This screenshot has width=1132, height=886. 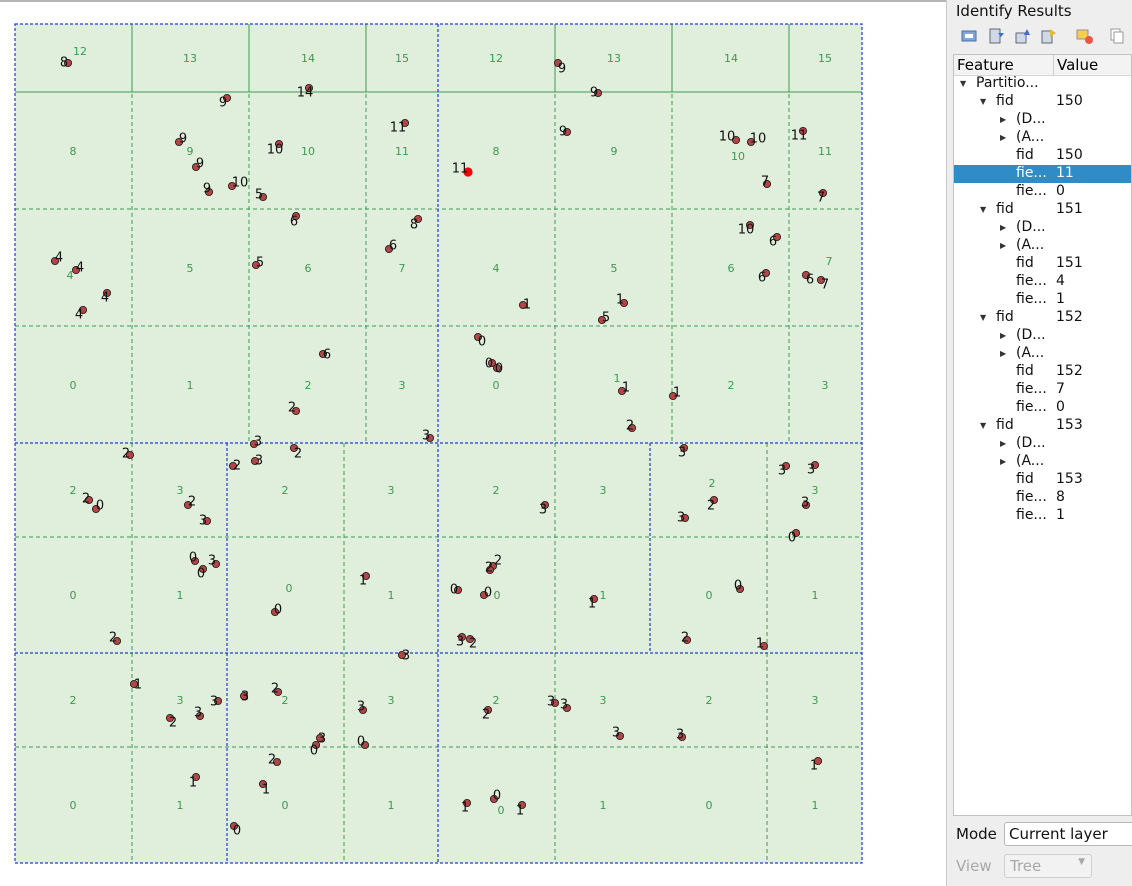 I want to click on tree-row: fid 151, so click(x=1042, y=264).